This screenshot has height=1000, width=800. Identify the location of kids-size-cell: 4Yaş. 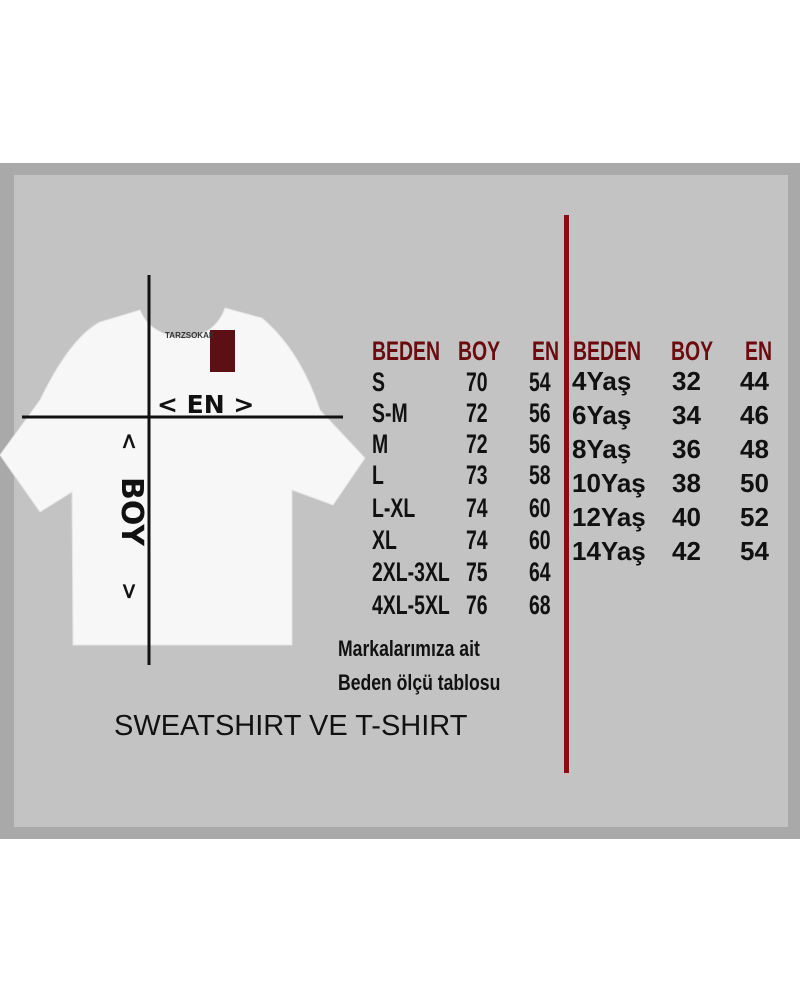
(602, 381).